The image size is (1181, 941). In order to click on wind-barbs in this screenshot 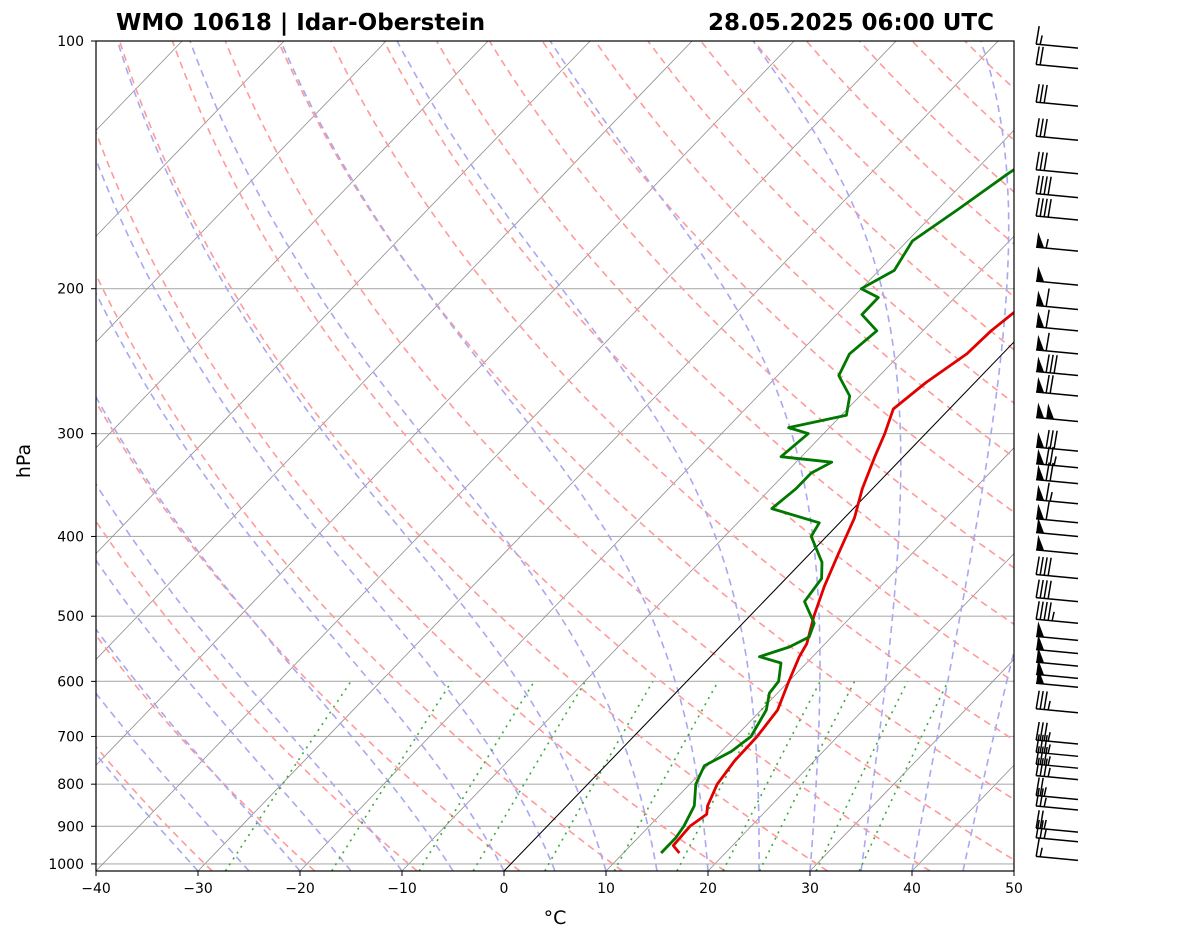, I will do `click(1057, 443)`.